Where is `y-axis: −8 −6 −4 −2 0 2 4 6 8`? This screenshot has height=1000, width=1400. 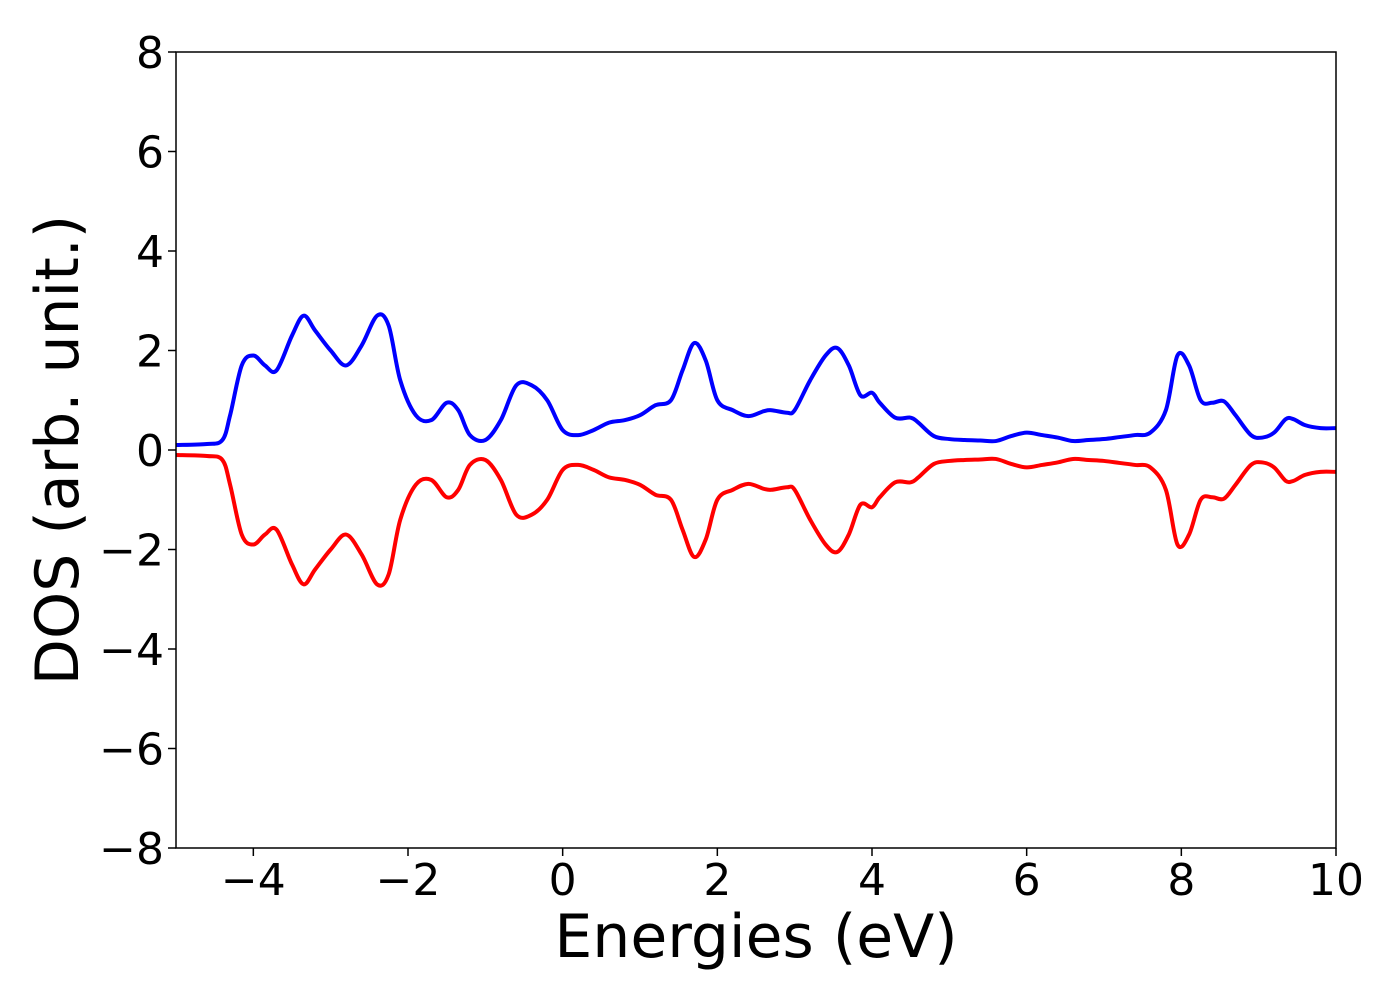
y-axis: −8 −6 −4 −2 0 2 4 6 8 is located at coordinates (137, 451).